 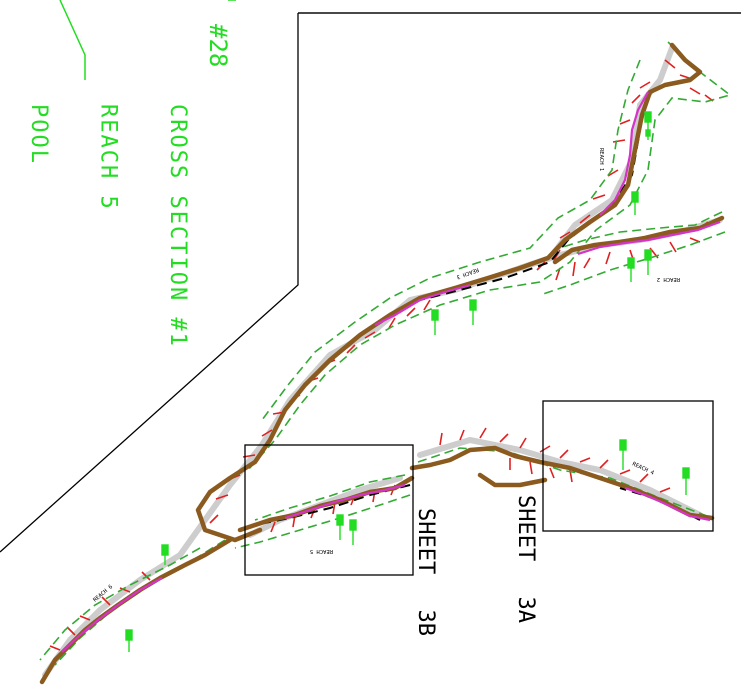 What do you see at coordinates (108, 157) in the screenshot?
I see `cross-section-line-2: REACH 5` at bounding box center [108, 157].